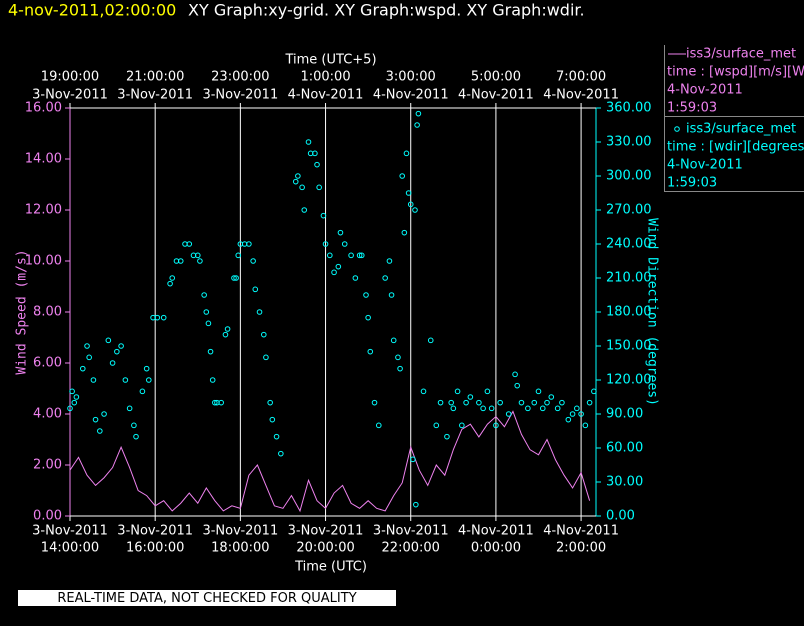 The image size is (804, 626). I want to click on y-tick-label: 6.00, so click(47, 363).